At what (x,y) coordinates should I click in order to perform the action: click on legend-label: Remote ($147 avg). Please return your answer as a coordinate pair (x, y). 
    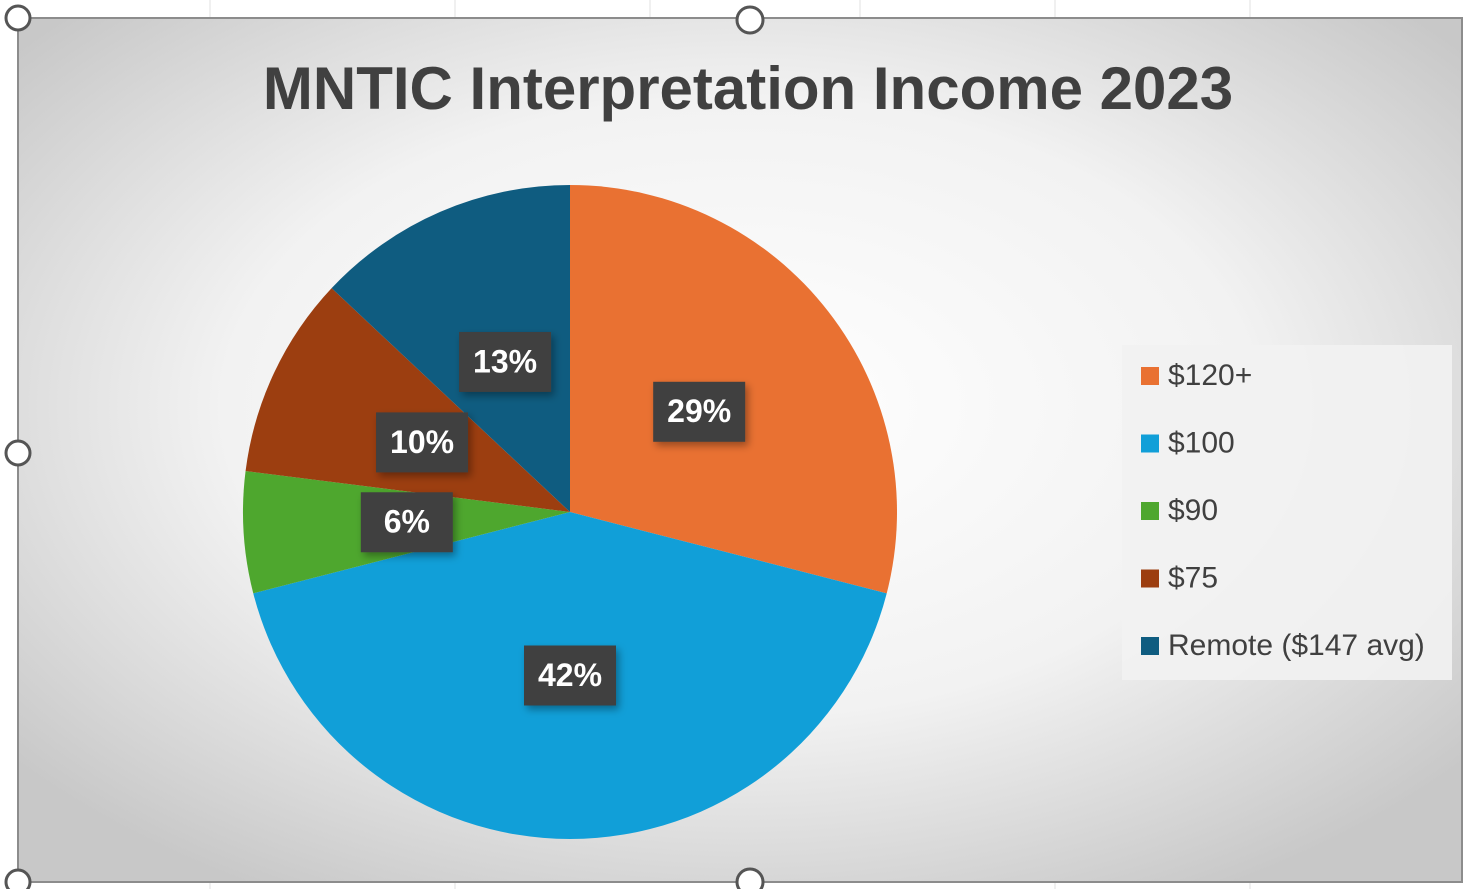
    Looking at the image, I should click on (1296, 645).